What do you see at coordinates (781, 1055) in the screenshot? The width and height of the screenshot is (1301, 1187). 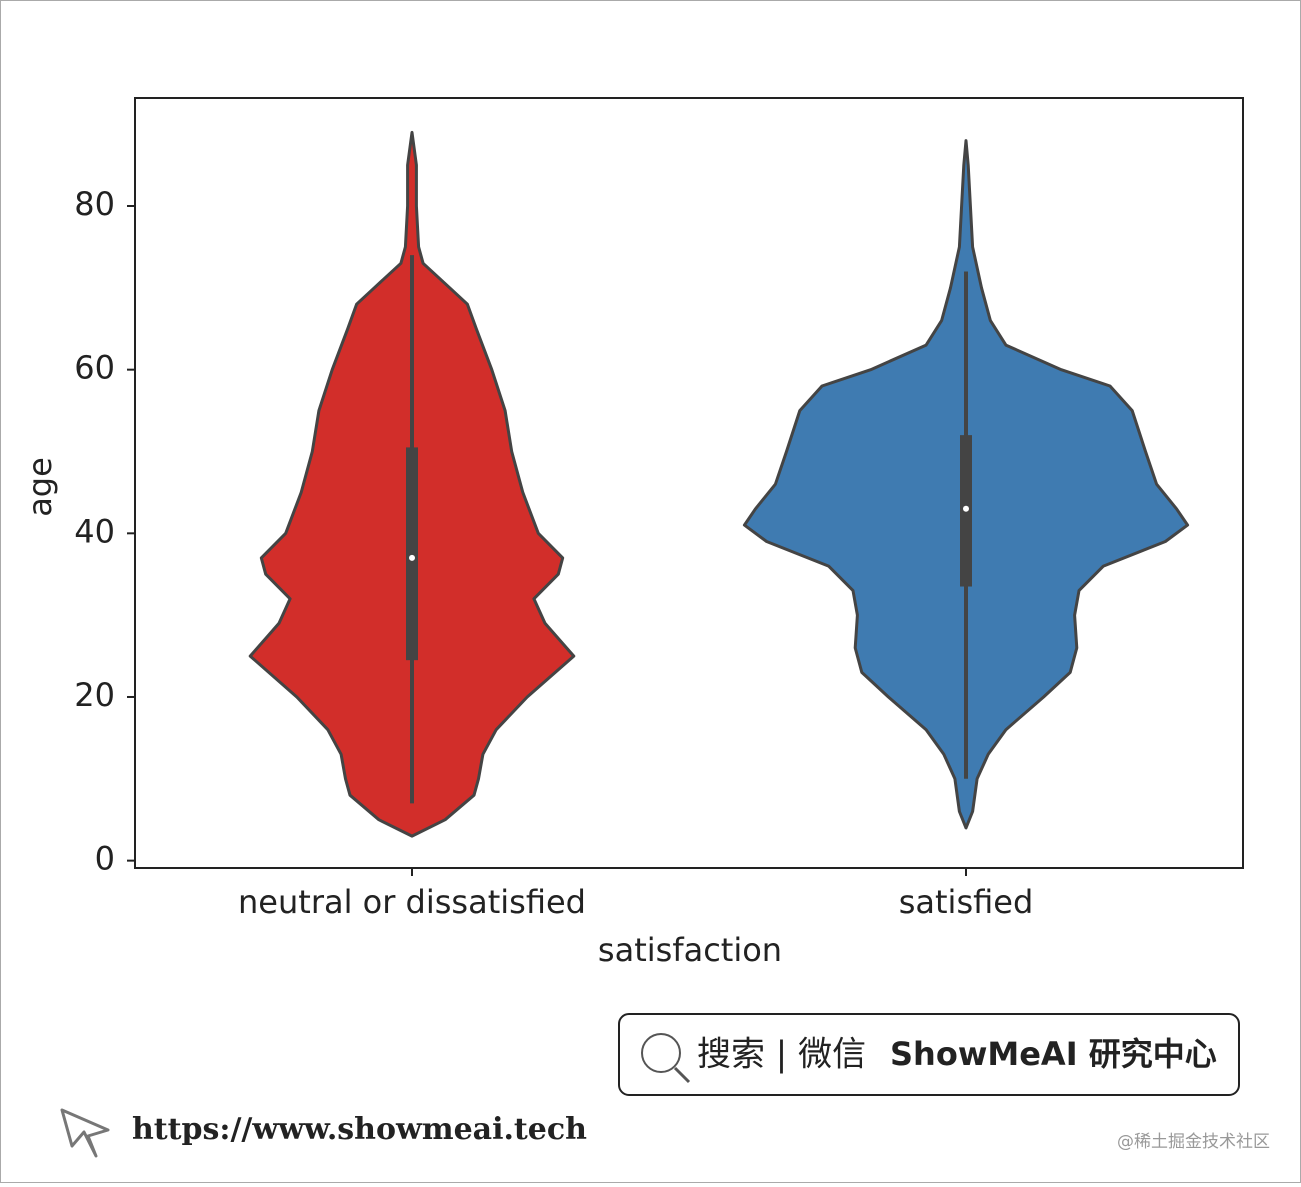 I see `search-text: 搜索 | 微信` at bounding box center [781, 1055].